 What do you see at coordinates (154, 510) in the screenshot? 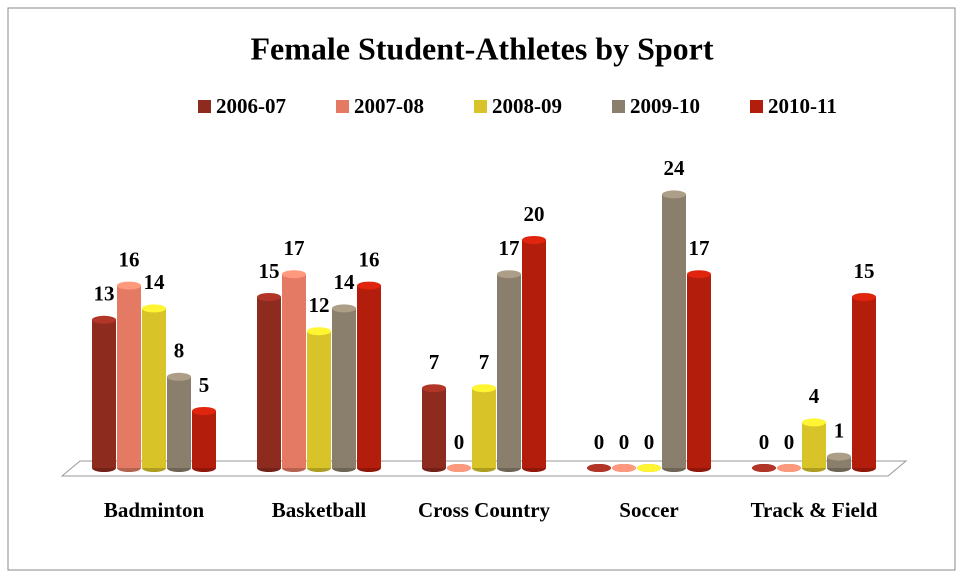
I see `x-tick-label: Badminton` at bounding box center [154, 510].